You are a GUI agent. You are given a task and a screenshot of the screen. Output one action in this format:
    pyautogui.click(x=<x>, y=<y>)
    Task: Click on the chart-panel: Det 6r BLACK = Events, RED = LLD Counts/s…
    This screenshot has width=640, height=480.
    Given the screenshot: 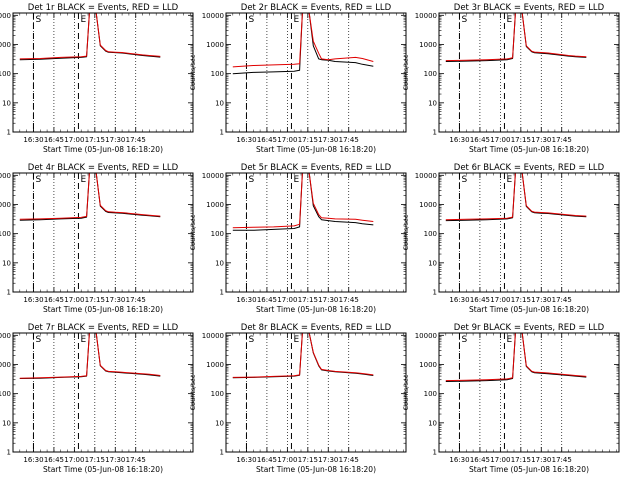 What is the action you would take?
    pyautogui.click(x=511, y=238)
    